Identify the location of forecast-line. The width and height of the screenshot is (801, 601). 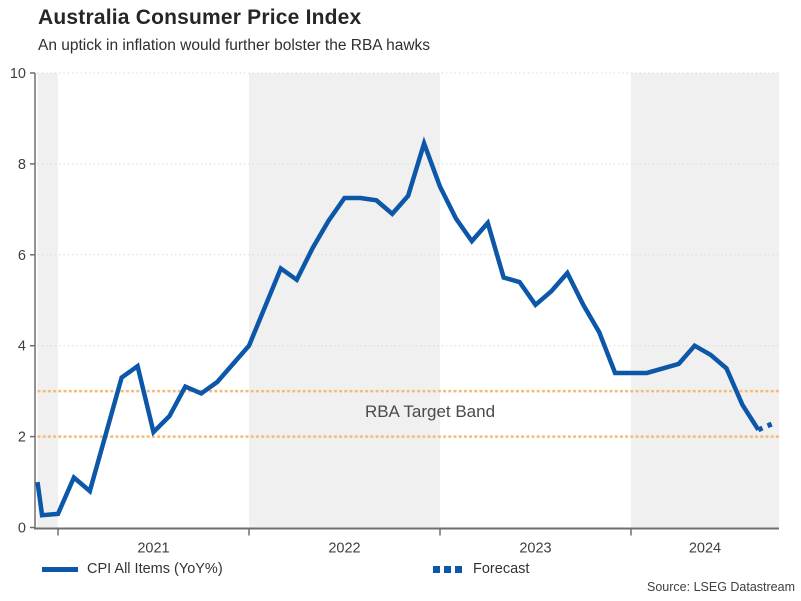
(766, 426).